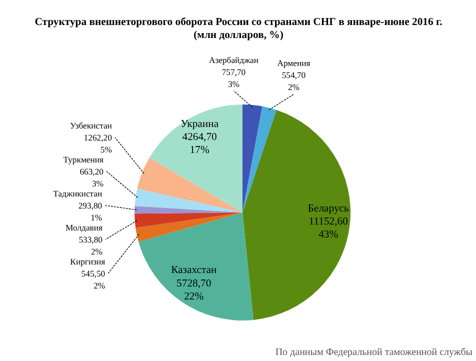 The height and width of the screenshot is (361, 476). I want to click on slice-label: Армения, so click(293, 63).